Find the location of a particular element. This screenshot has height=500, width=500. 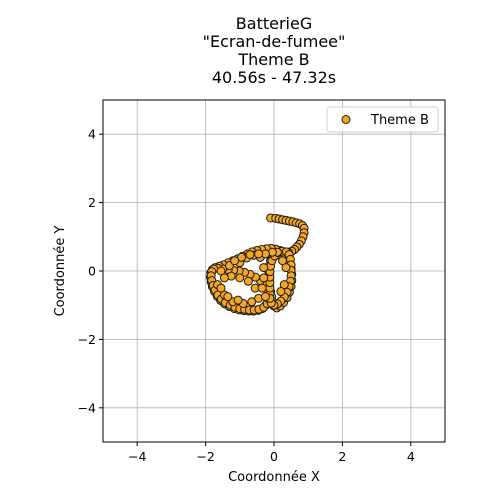

y-tick-label-1: −2 is located at coordinates (87, 339).